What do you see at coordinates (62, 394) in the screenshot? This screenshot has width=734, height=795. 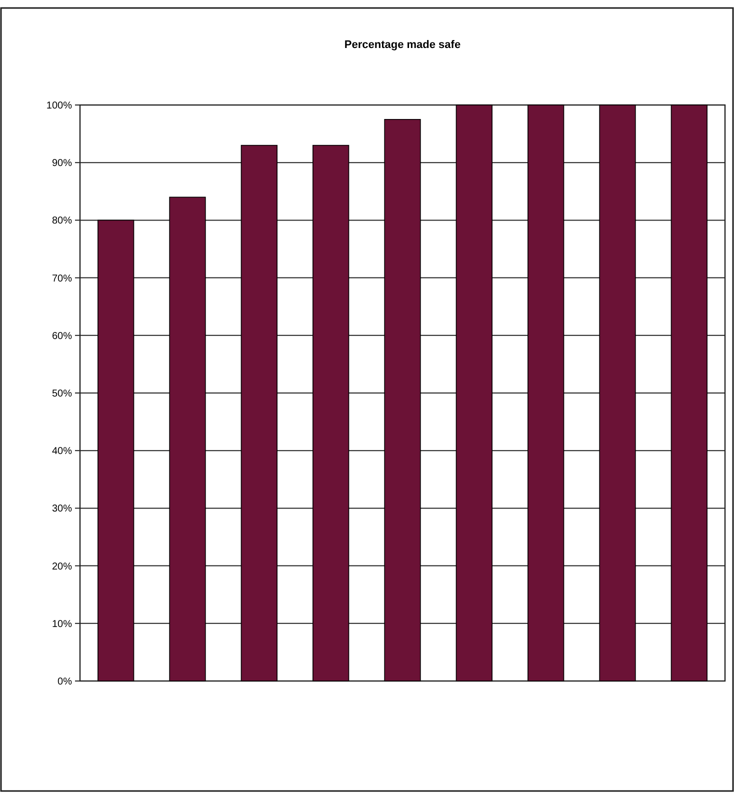 I see `y-tick-label: 50%` at bounding box center [62, 394].